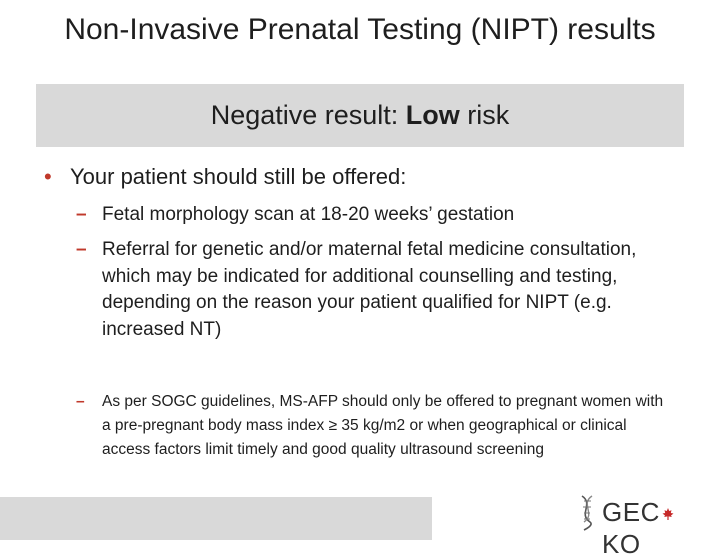 The width and height of the screenshot is (720, 560). Describe the element at coordinates (587, 513) in the screenshot. I see `dna-helix-icon` at that location.